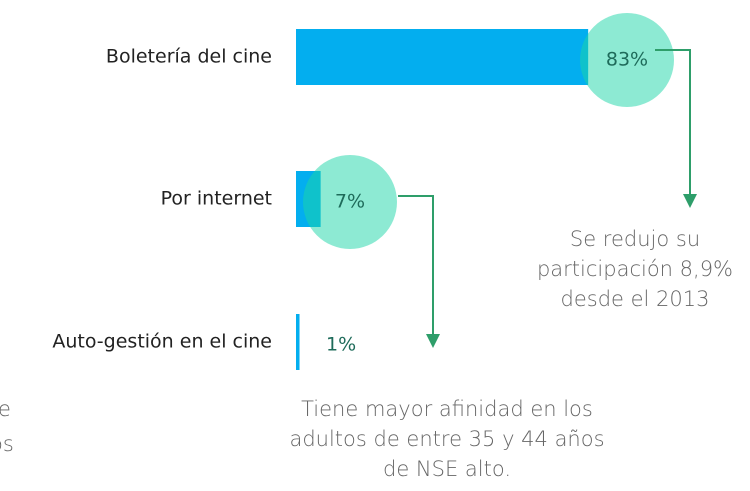  What do you see at coordinates (7, 444) in the screenshot?
I see `clipped-text: os` at bounding box center [7, 444].